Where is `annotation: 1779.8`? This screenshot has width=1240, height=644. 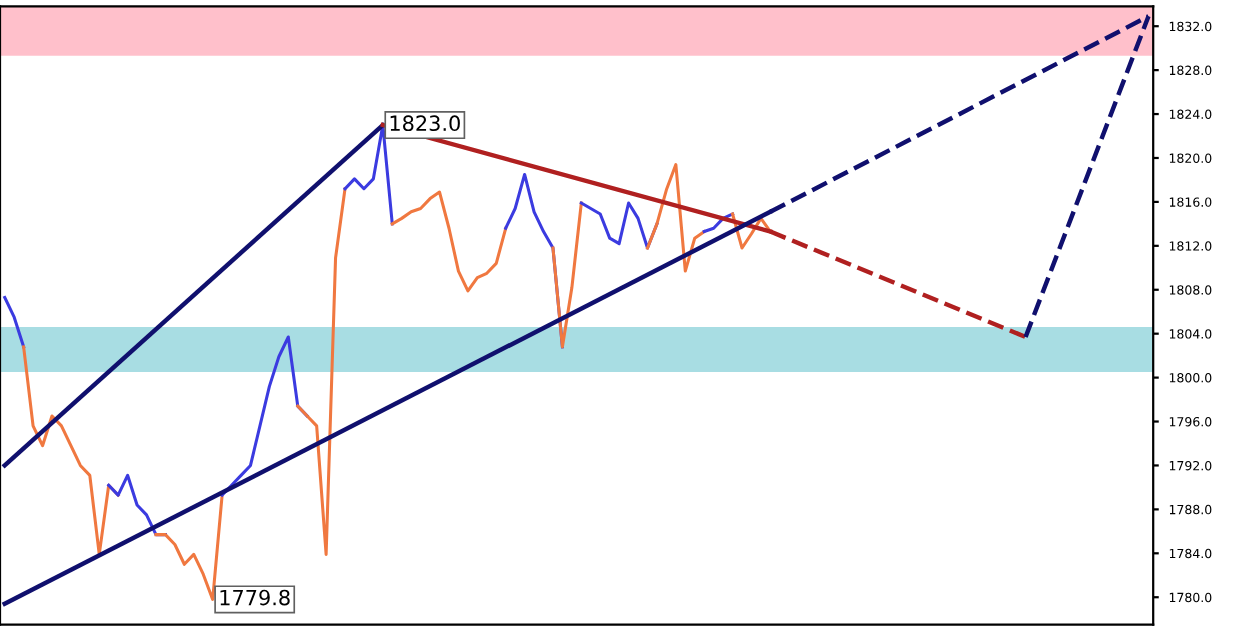
annotation: 1779.8 is located at coordinates (255, 597).